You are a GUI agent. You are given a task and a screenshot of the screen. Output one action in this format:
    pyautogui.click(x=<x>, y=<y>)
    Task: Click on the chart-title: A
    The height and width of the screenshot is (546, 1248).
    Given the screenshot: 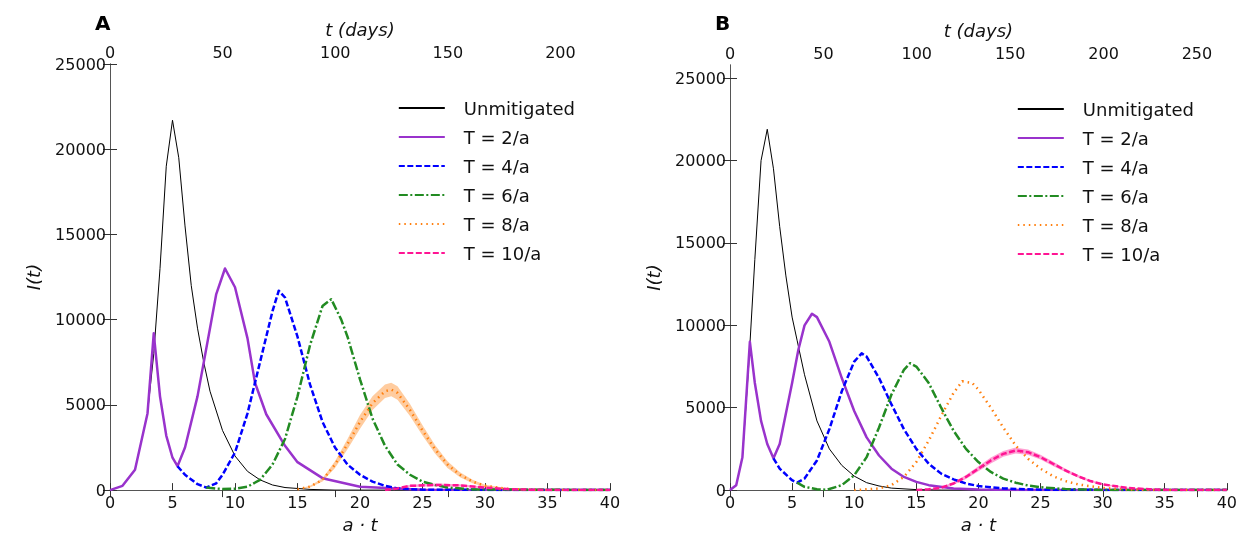 What is the action you would take?
    pyautogui.click(x=103, y=23)
    